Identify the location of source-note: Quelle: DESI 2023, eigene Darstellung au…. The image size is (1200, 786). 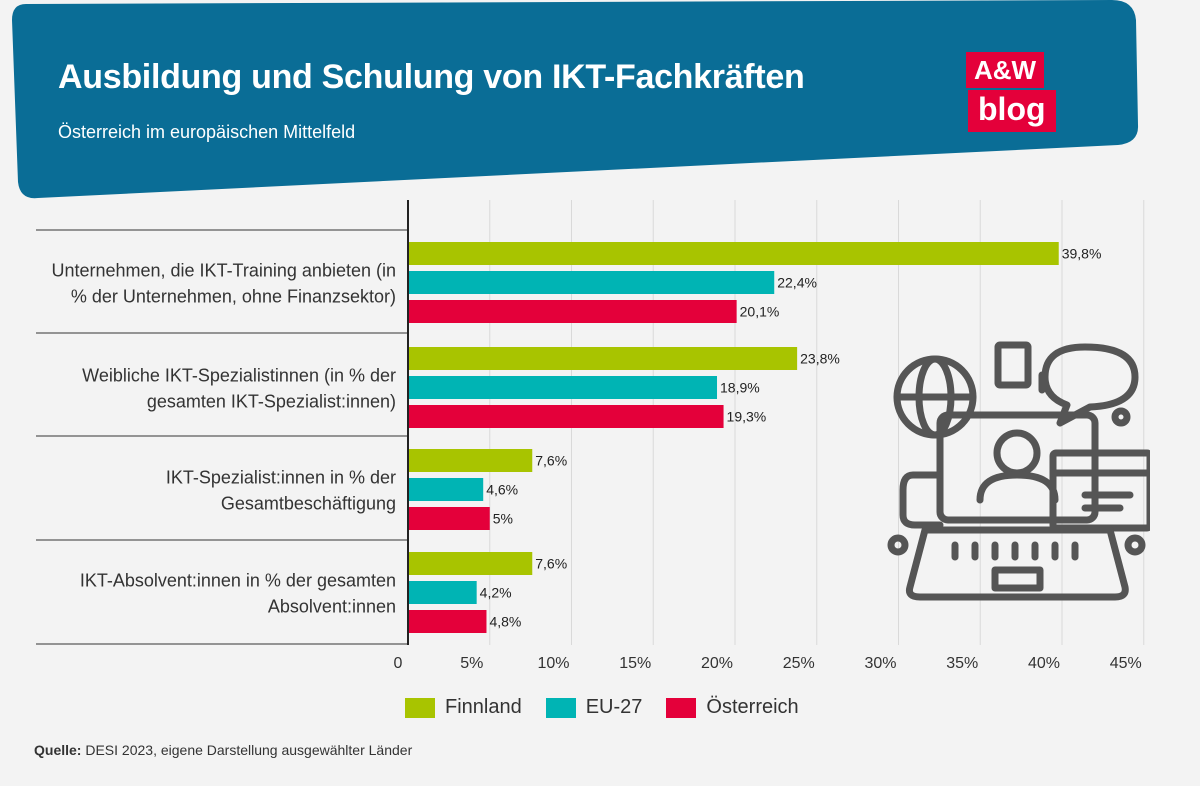
(223, 750).